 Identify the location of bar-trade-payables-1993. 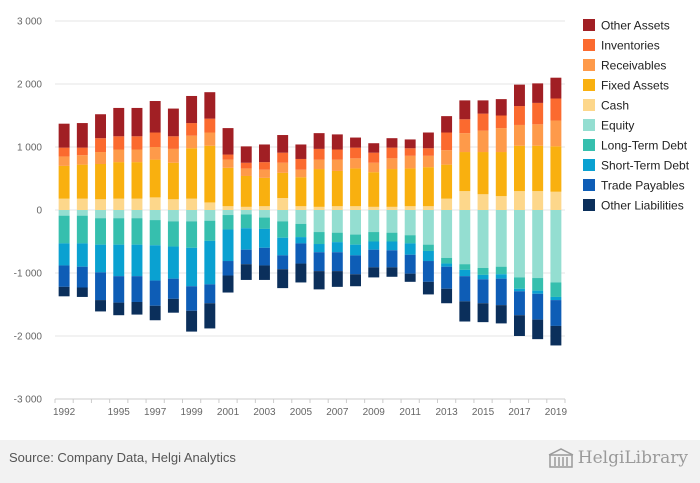
(82, 277).